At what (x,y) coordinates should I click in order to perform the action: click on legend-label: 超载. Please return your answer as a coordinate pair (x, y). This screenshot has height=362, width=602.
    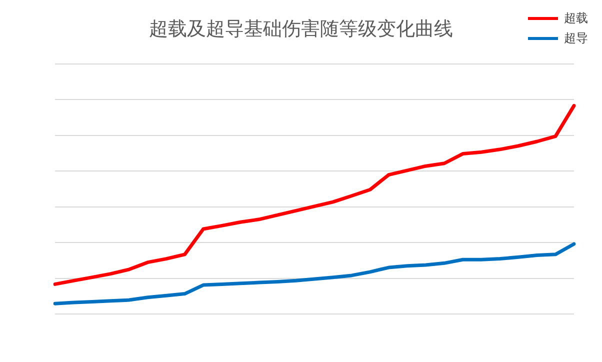
    Looking at the image, I should click on (576, 18).